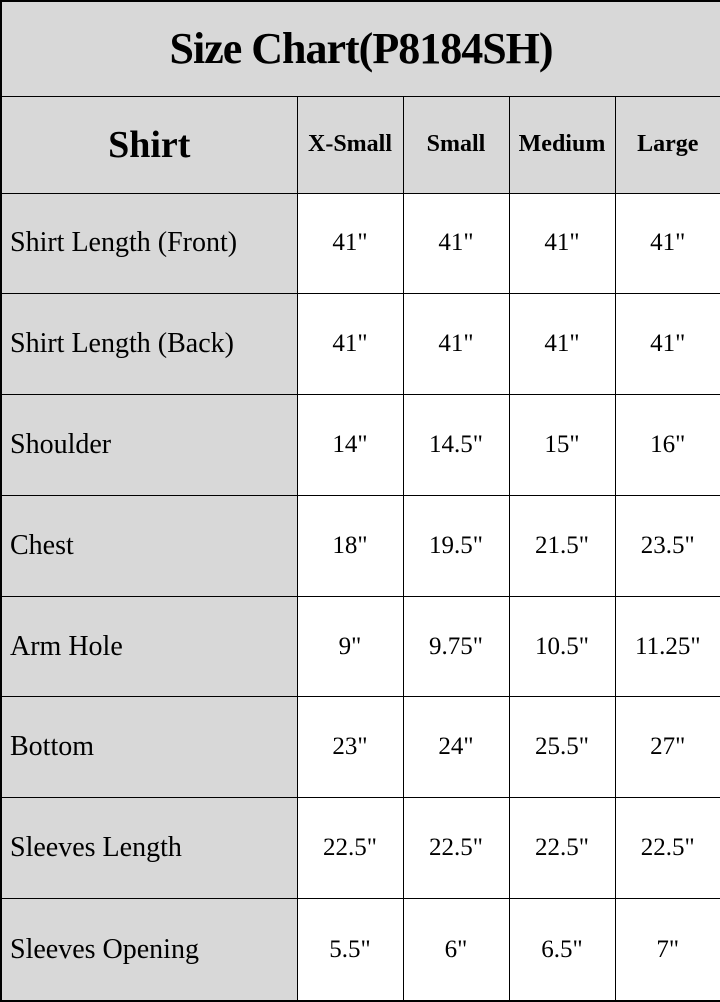  I want to click on table-row: Sleeves Length 22.5" 22.5" 22.5" 22.5", so click(360, 848).